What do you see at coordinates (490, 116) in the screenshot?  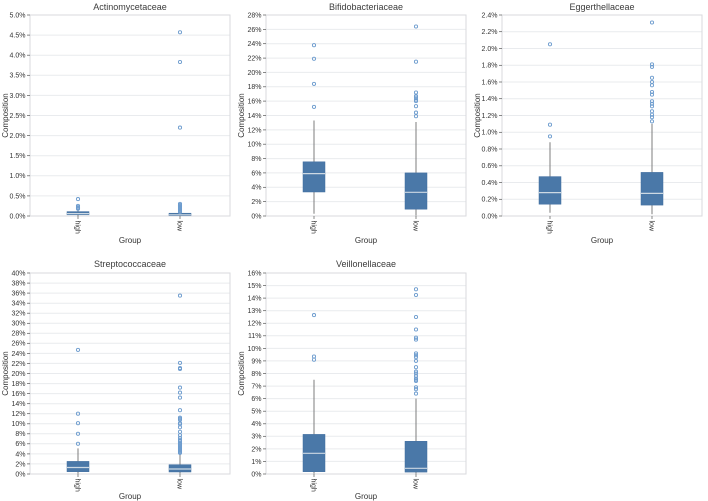 I see `y-tick-label: 1.2%` at bounding box center [490, 116].